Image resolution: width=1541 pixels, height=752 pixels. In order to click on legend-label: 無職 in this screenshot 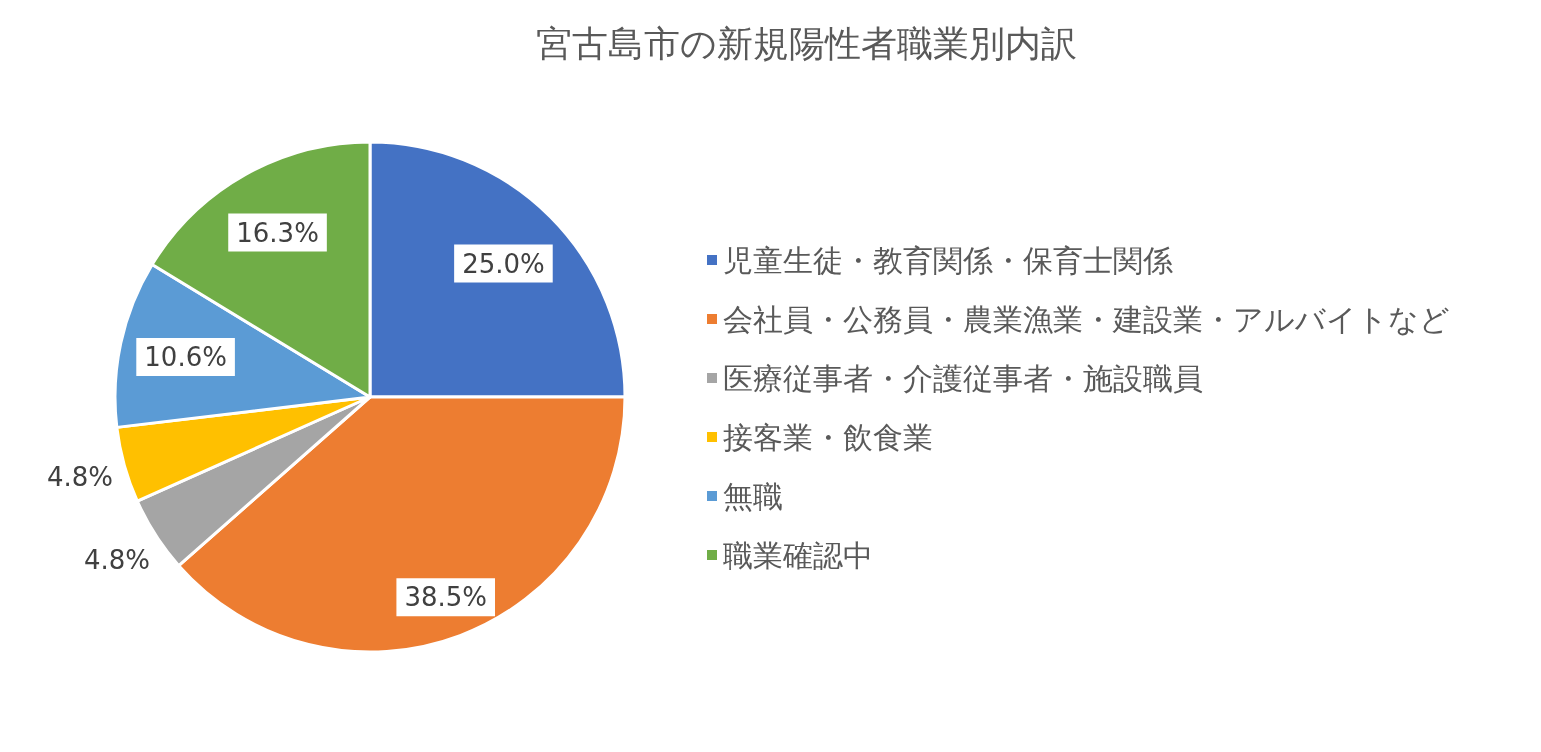, I will do `click(753, 496)`.